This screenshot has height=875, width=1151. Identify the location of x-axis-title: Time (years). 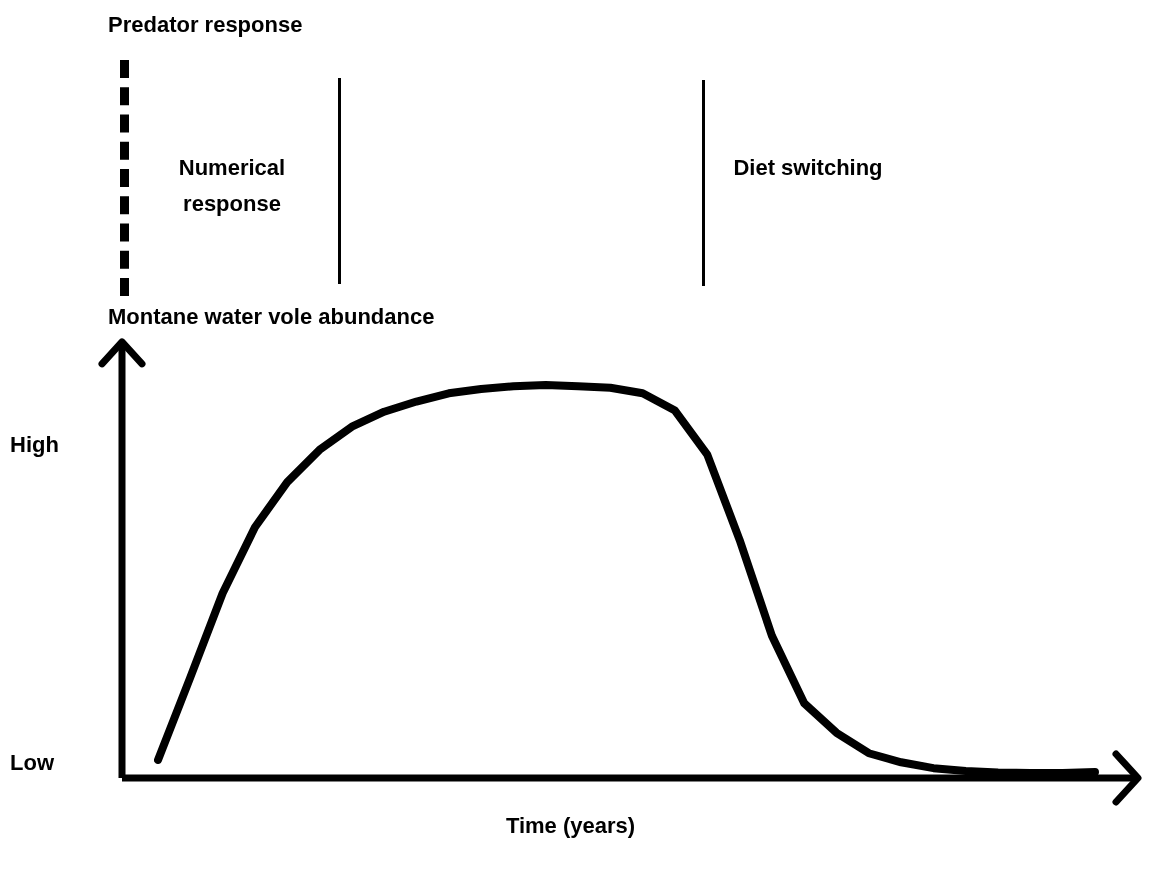
(570, 826).